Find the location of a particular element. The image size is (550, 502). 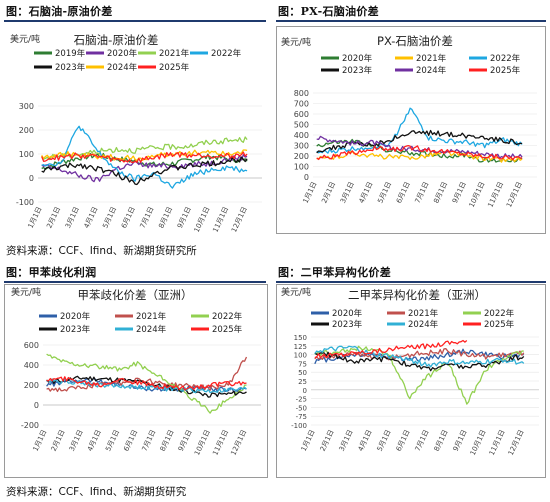

y-tick-label: 150 is located at coordinates (300, 338).